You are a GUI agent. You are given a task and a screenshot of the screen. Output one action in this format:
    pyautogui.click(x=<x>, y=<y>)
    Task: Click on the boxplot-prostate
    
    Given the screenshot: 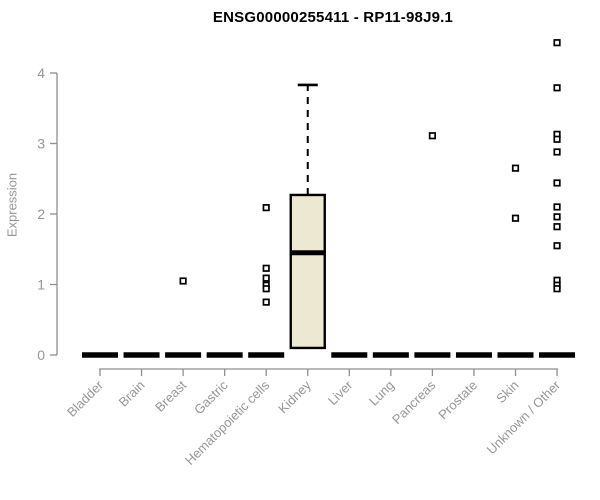 What is the action you would take?
    pyautogui.click(x=473, y=355)
    